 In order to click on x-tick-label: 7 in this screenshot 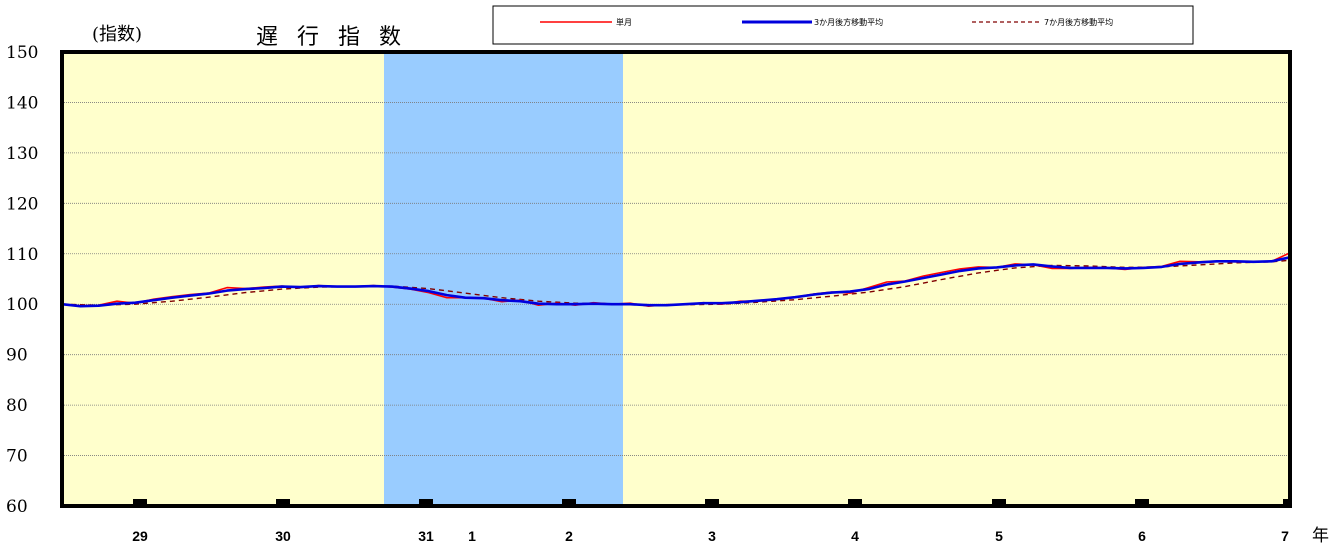, I will do `click(1285, 536)`.